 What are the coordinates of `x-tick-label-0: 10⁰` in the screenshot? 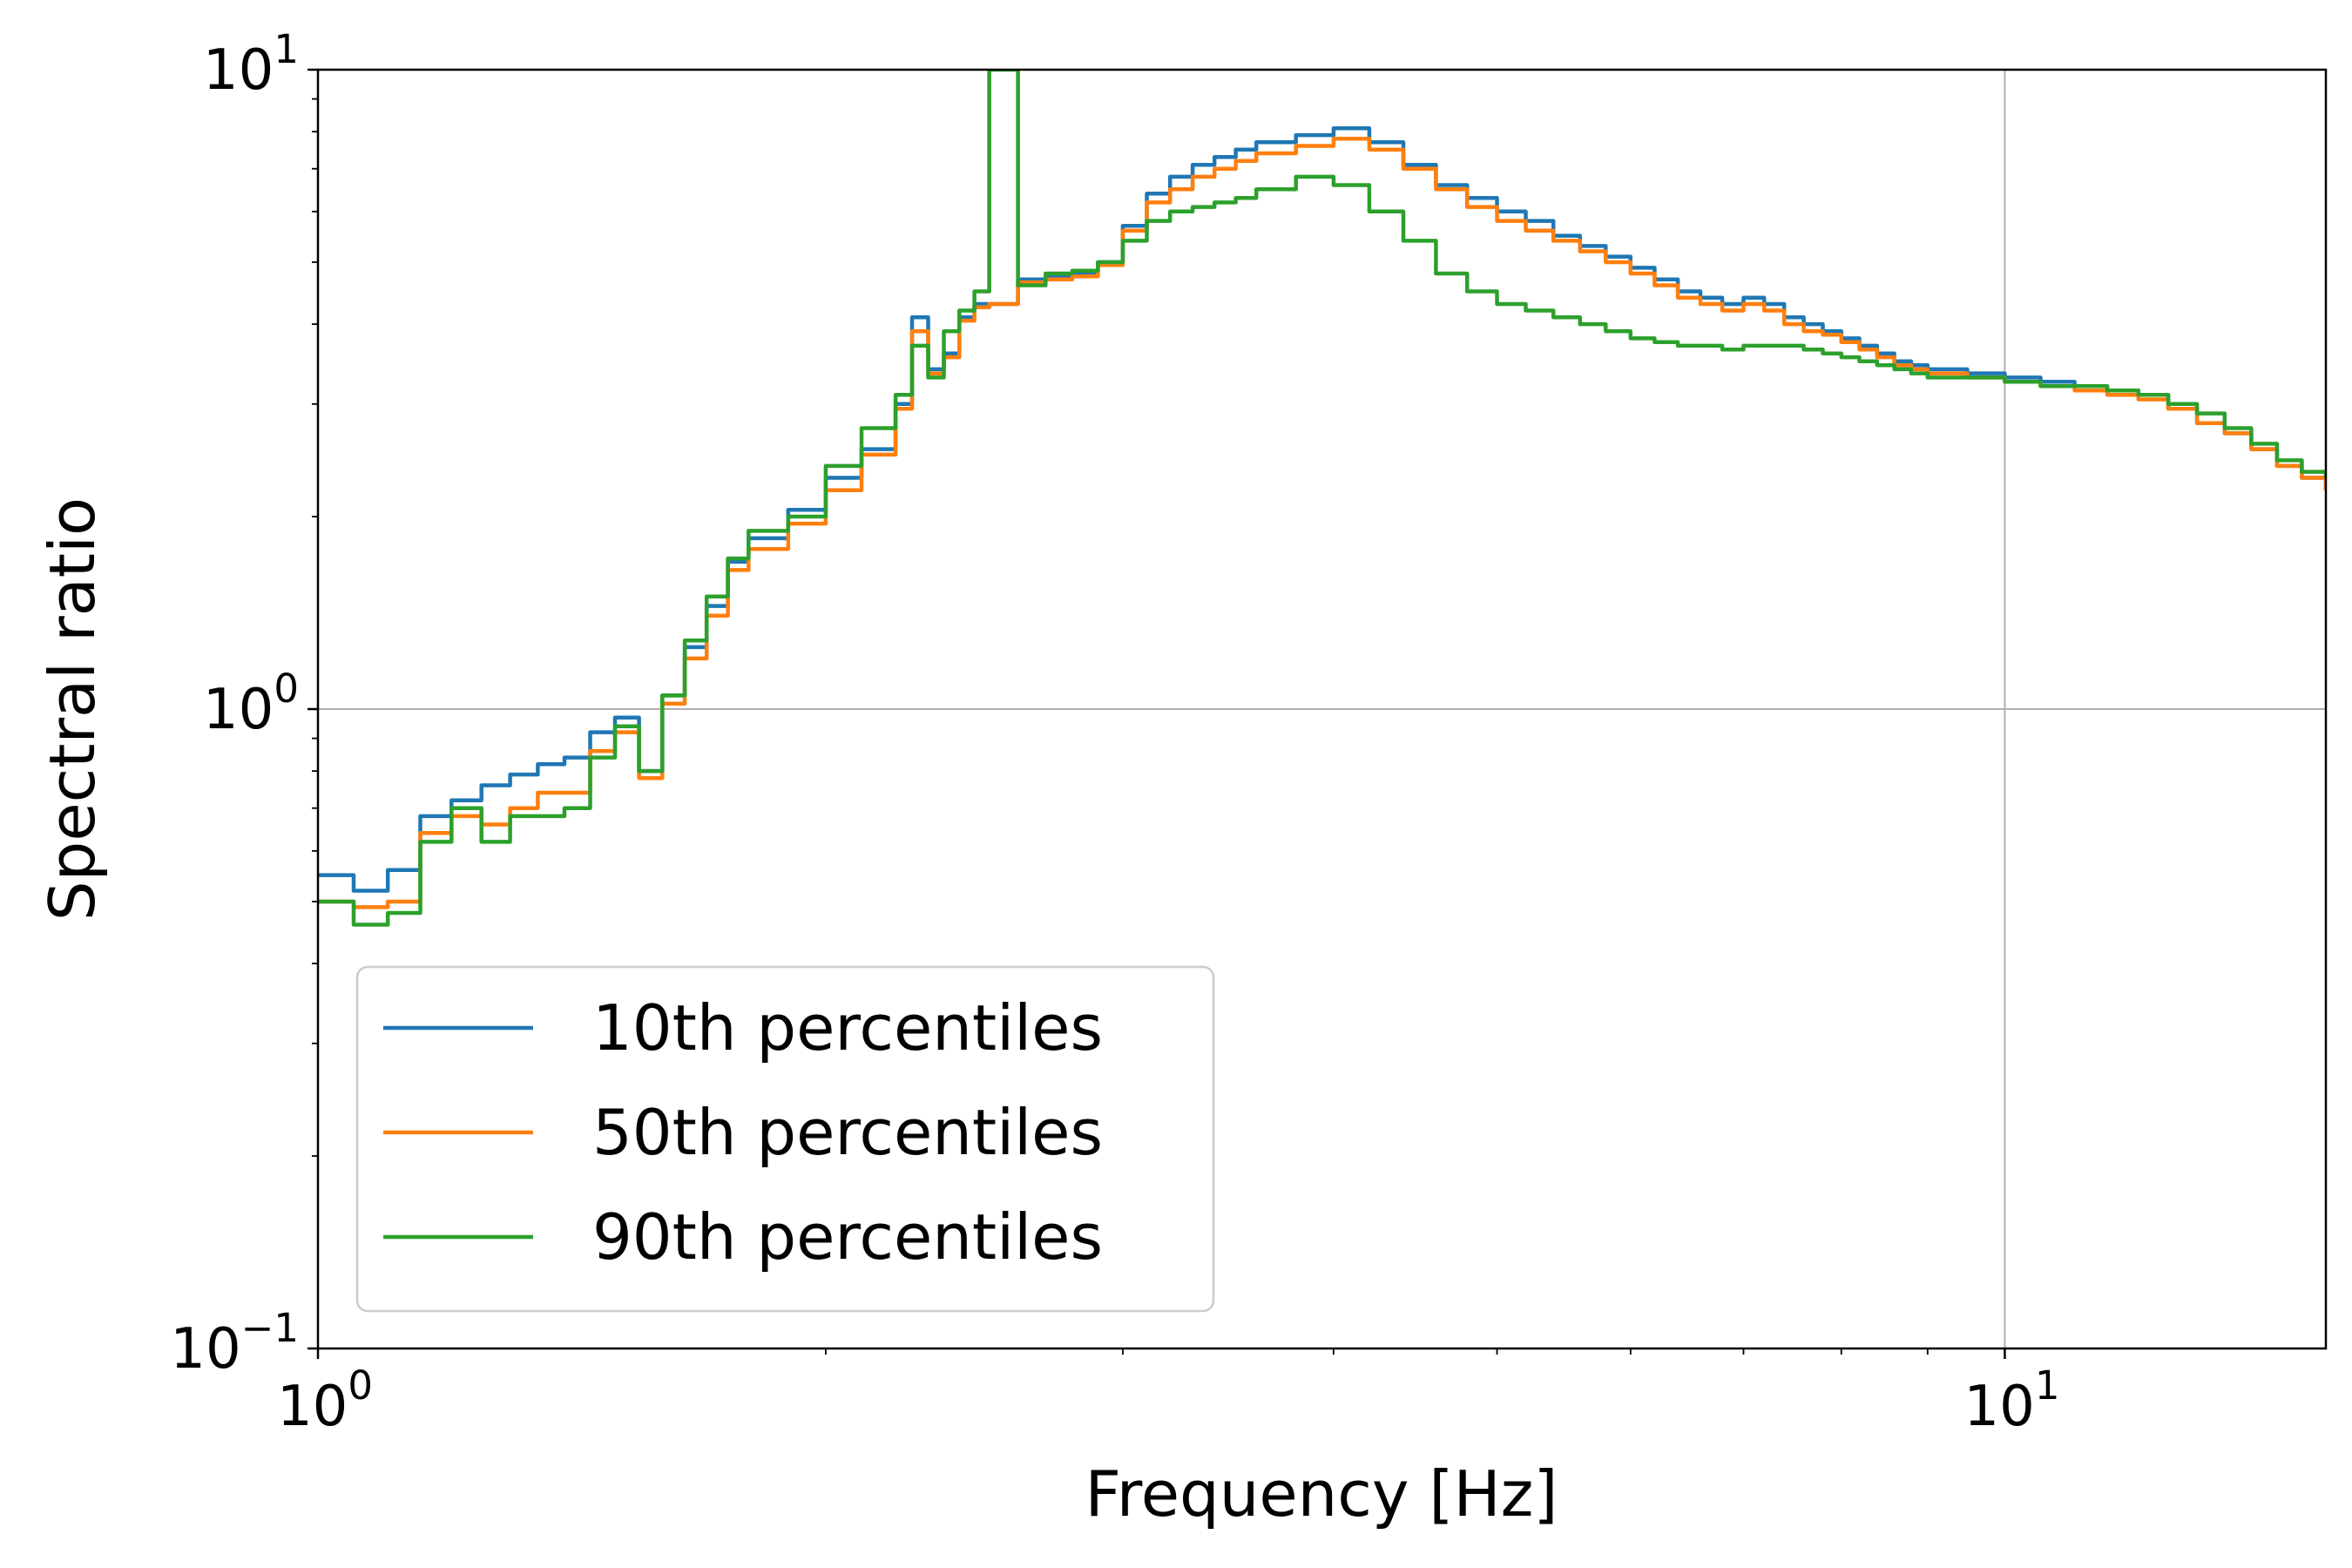 It's located at (325, 1400).